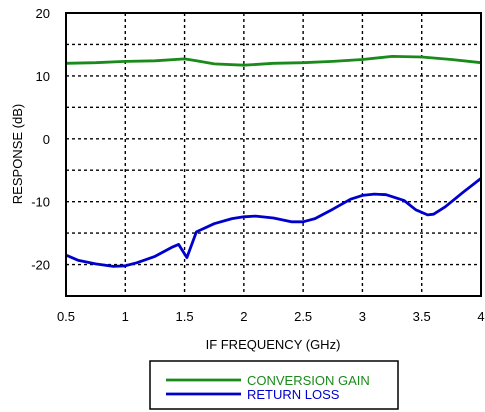  What do you see at coordinates (293, 394) in the screenshot?
I see `legend-label: RETURN LOSS` at bounding box center [293, 394].